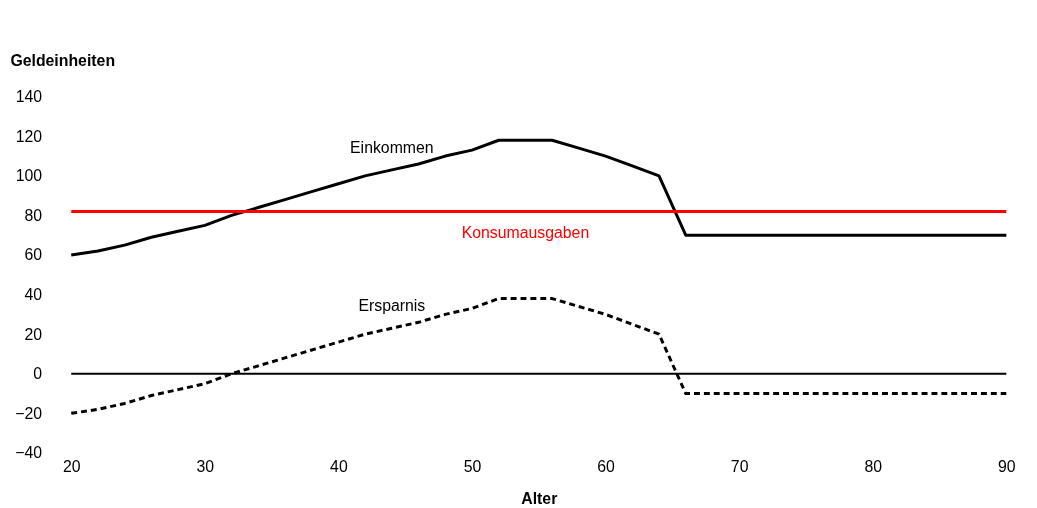 Image resolution: width=1037 pixels, height=508 pixels. I want to click on x-axis-title: Alter, so click(539, 498).